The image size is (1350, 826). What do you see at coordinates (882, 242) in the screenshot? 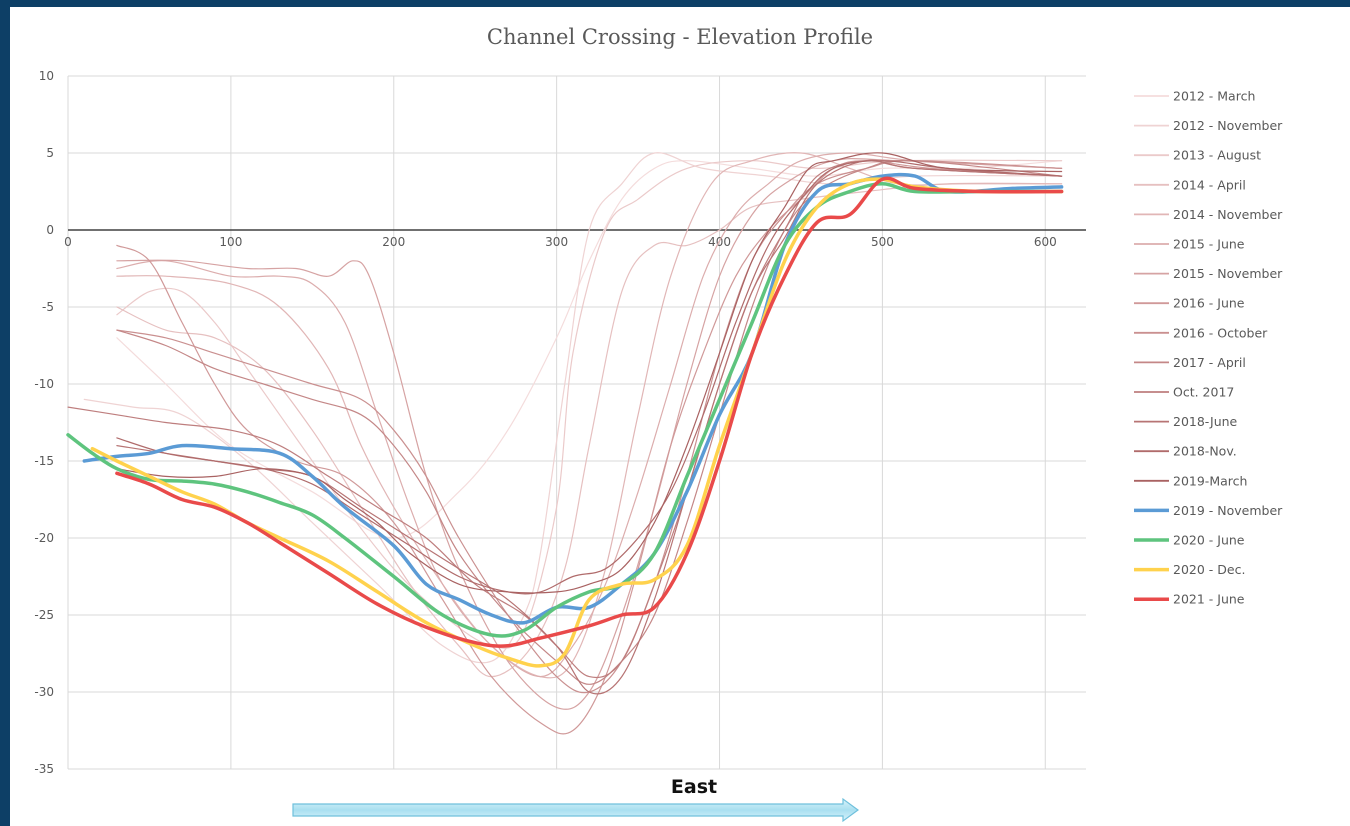
I see `x-tick-label: 500` at bounding box center [882, 242].